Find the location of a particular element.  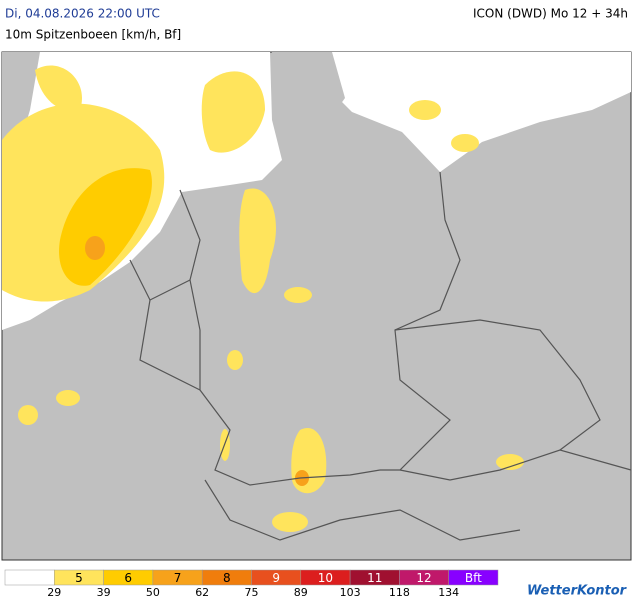

kmh-label: 134 is located at coordinates (448, 592).